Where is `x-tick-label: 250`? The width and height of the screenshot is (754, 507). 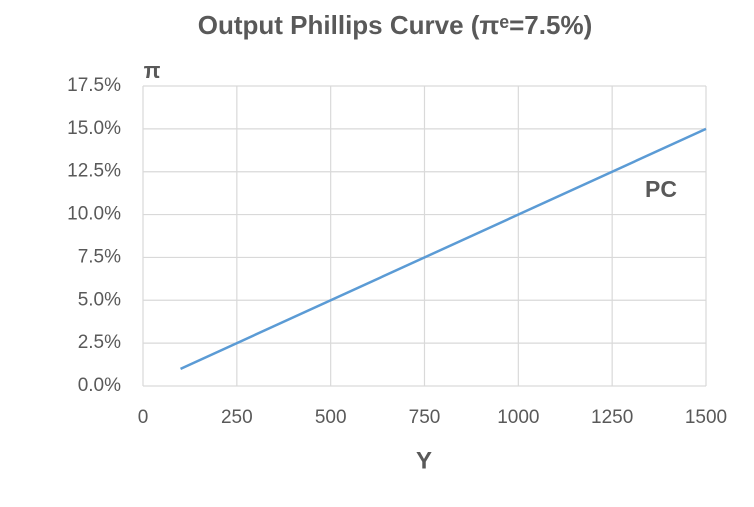
x-tick-label: 250 is located at coordinates (237, 417).